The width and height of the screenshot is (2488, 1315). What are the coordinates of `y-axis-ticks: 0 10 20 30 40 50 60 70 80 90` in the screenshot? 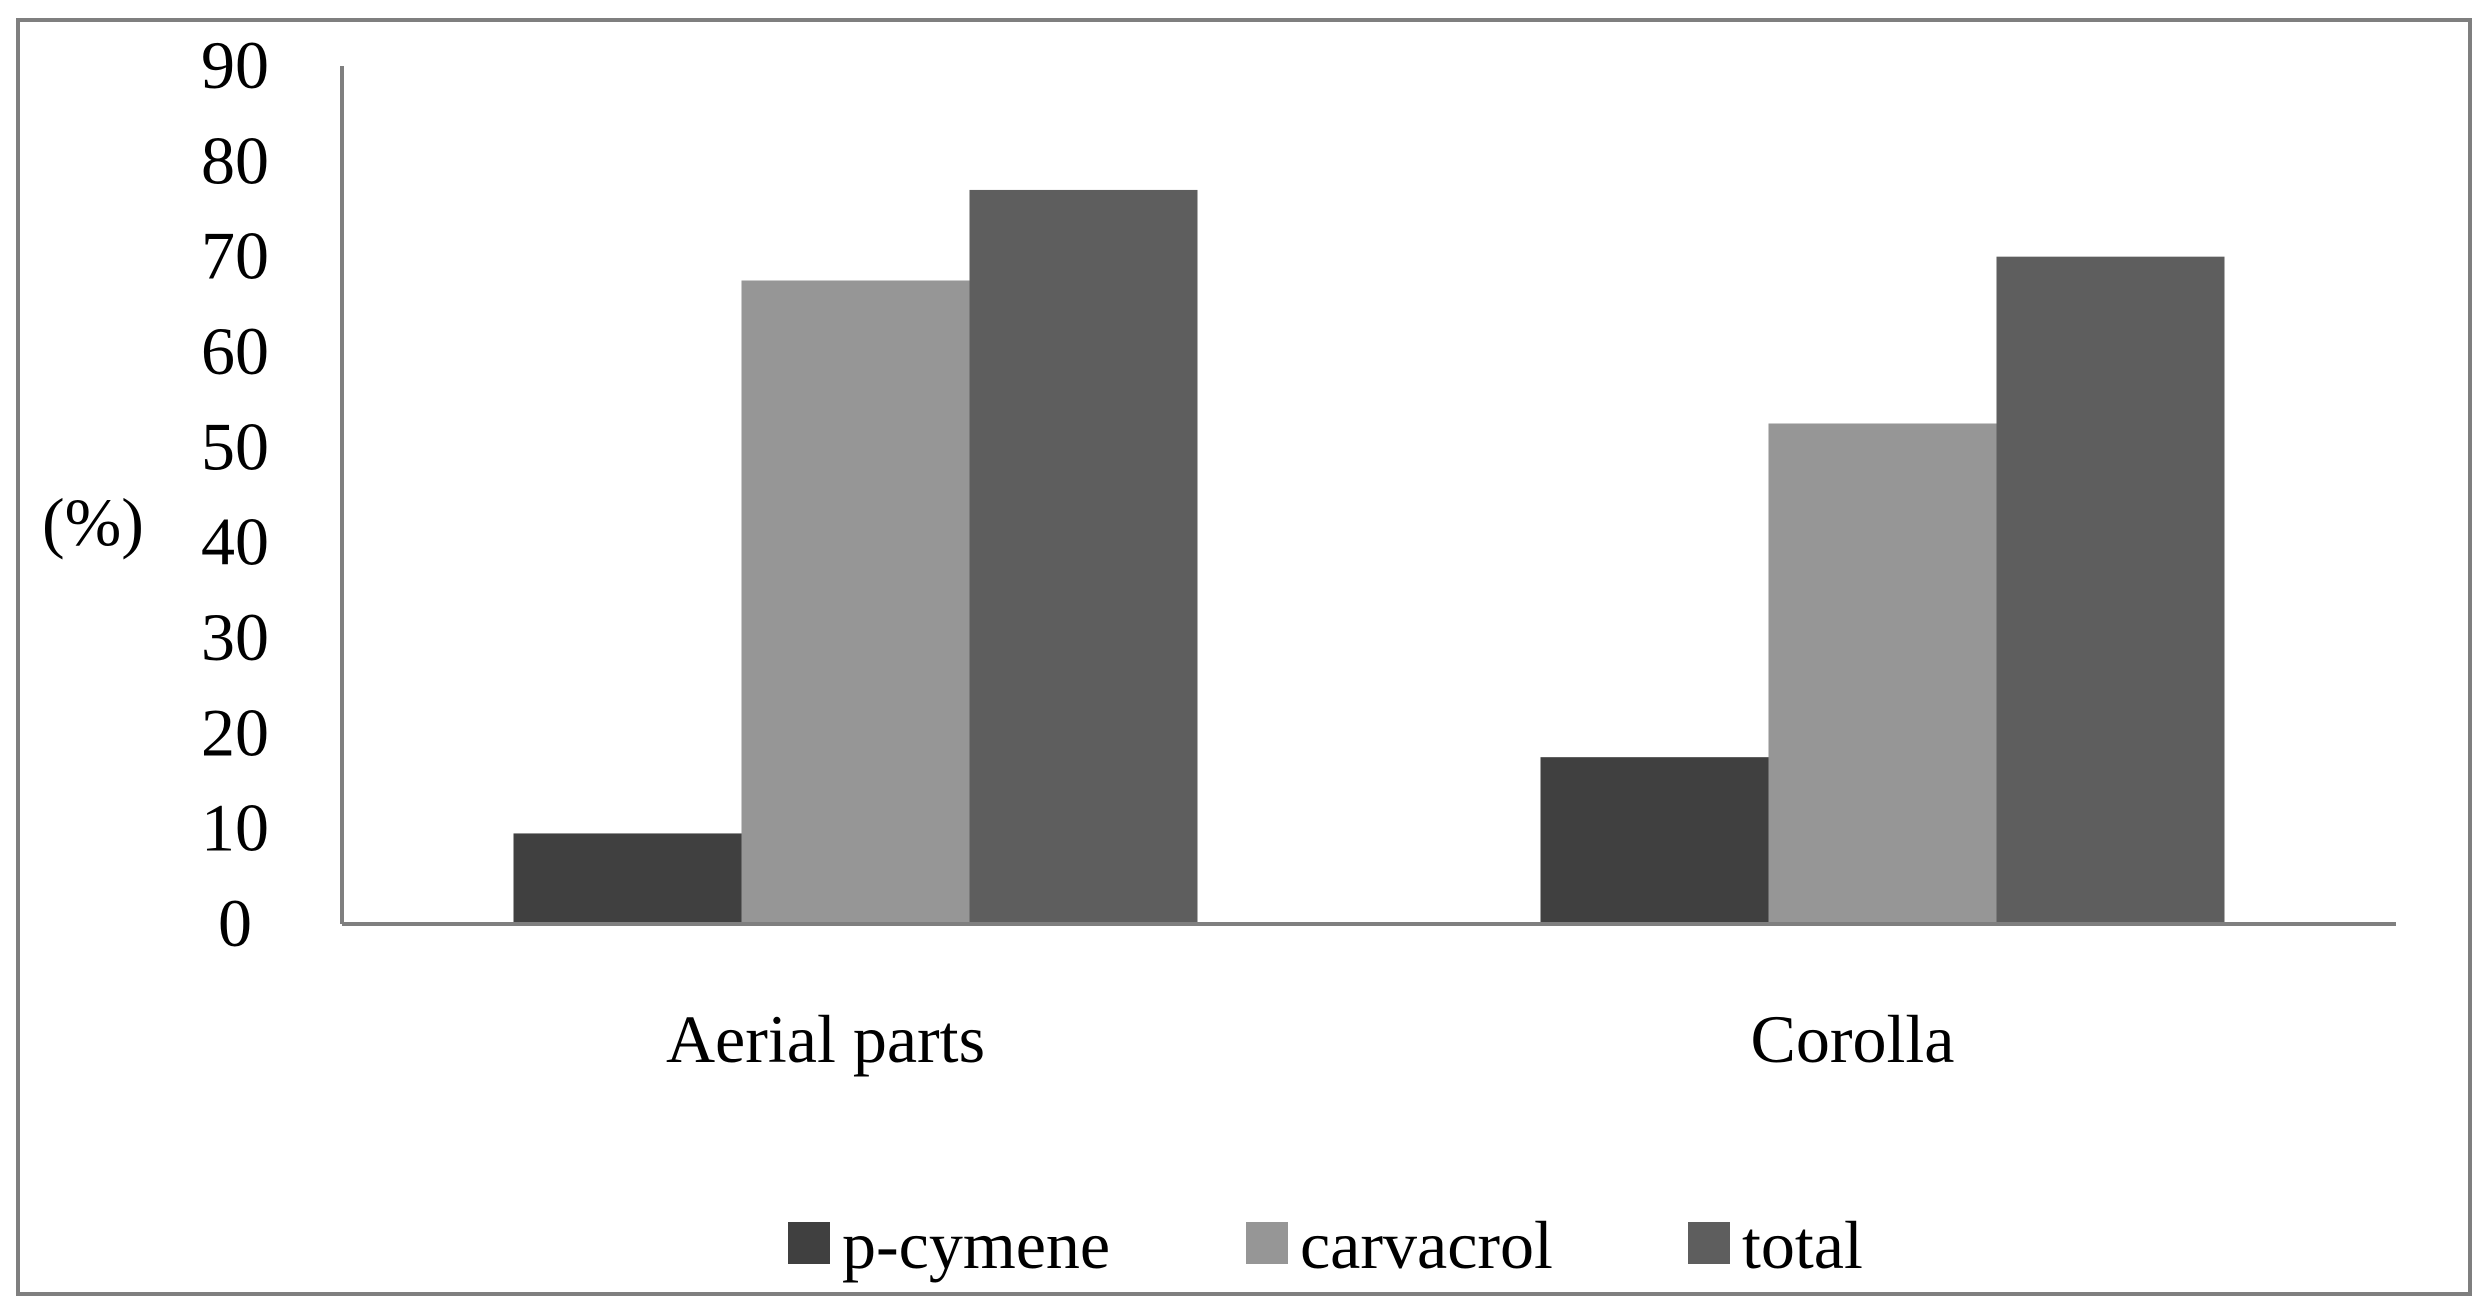 It's located at (235, 494).